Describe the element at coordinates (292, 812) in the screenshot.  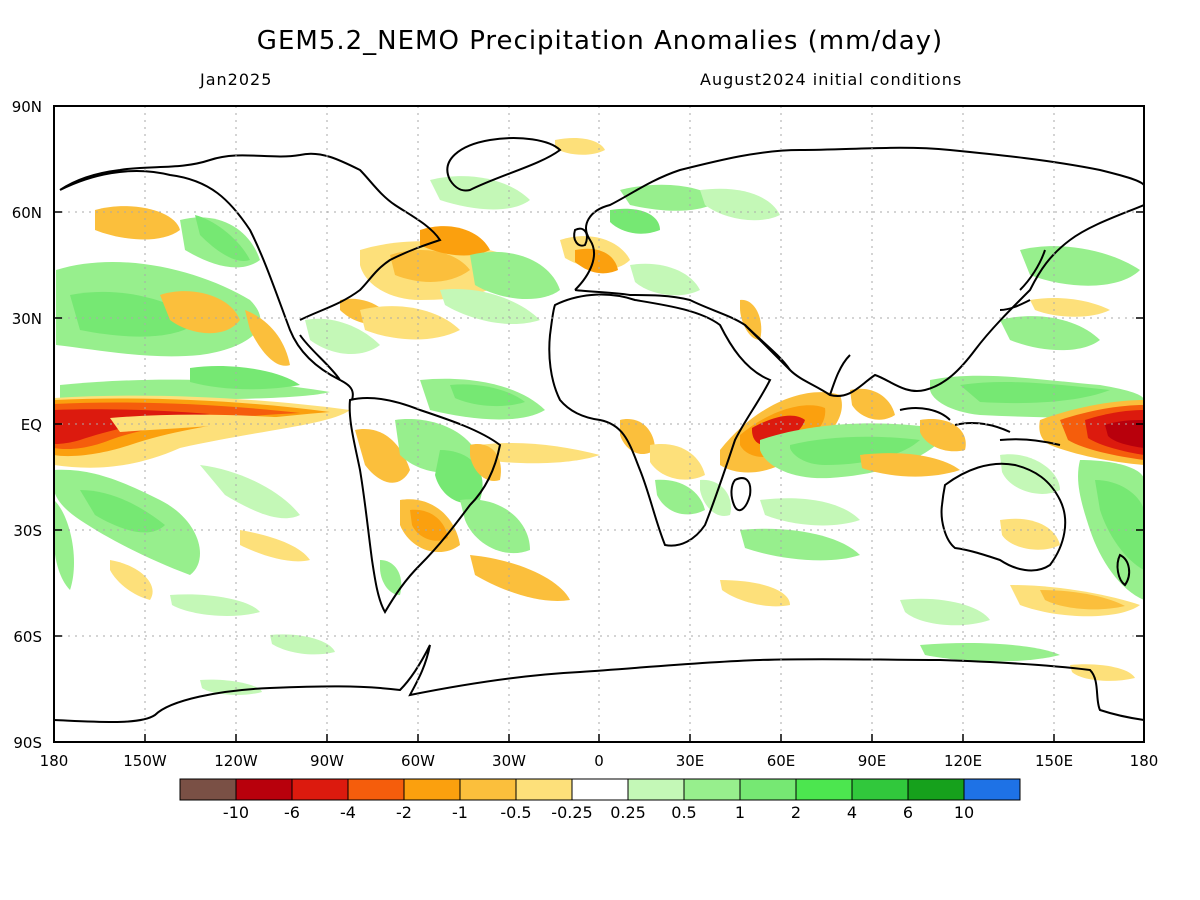
I see `colorbar-label-1: -6` at that location.